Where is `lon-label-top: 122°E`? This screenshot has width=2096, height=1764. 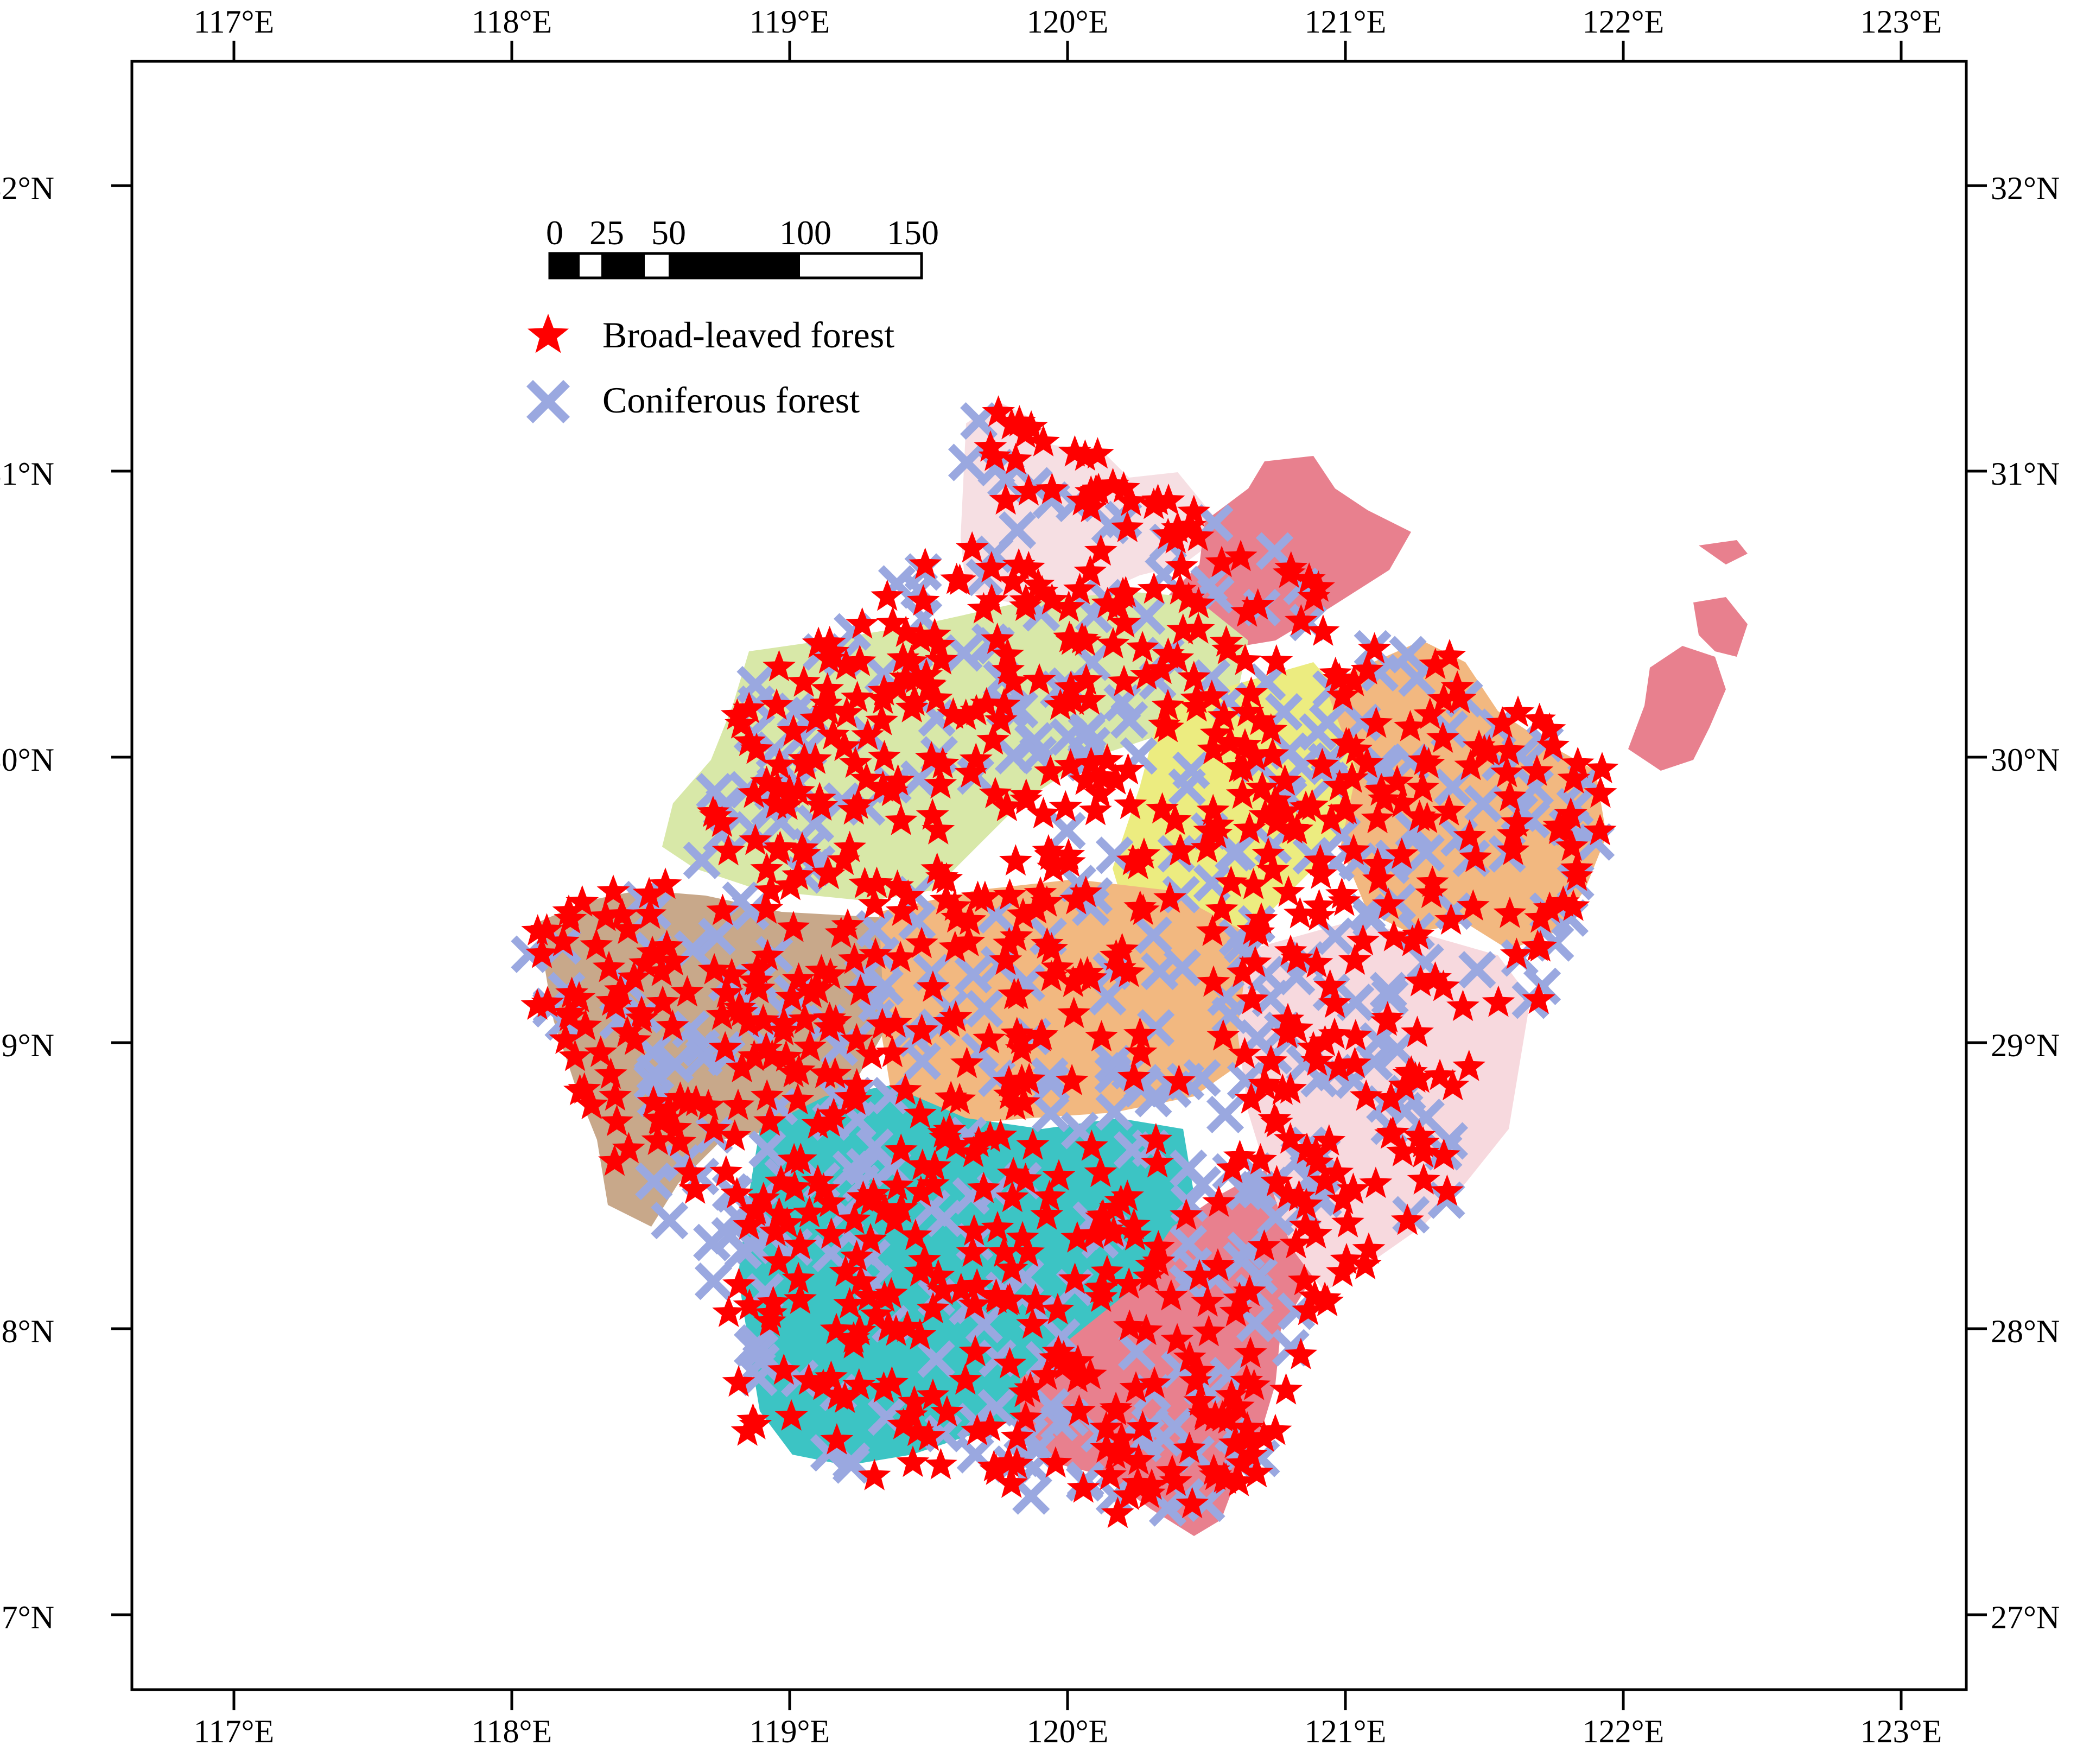 lon-label-top: 122°E is located at coordinates (1624, 22).